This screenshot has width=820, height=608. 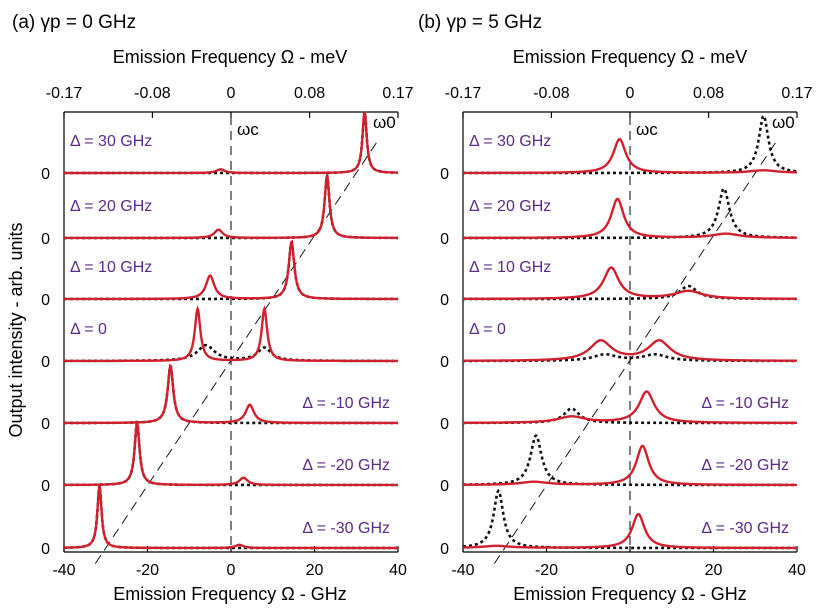 What do you see at coordinates (797, 570) in the screenshot?
I see `panel-b-bottom-tick-label: 40` at bounding box center [797, 570].